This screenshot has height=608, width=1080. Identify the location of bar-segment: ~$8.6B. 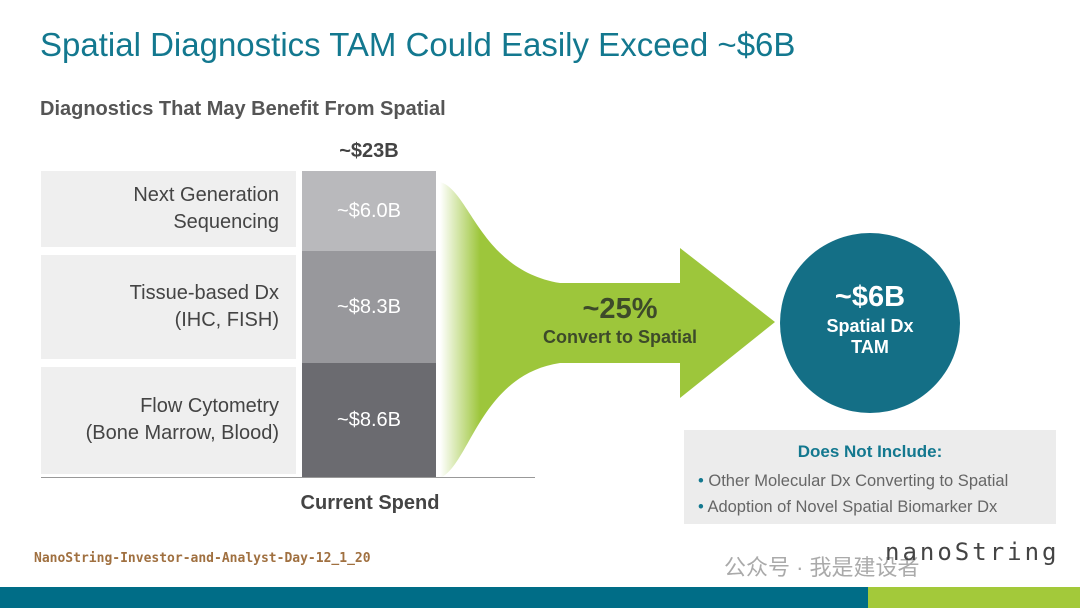
(369, 420).